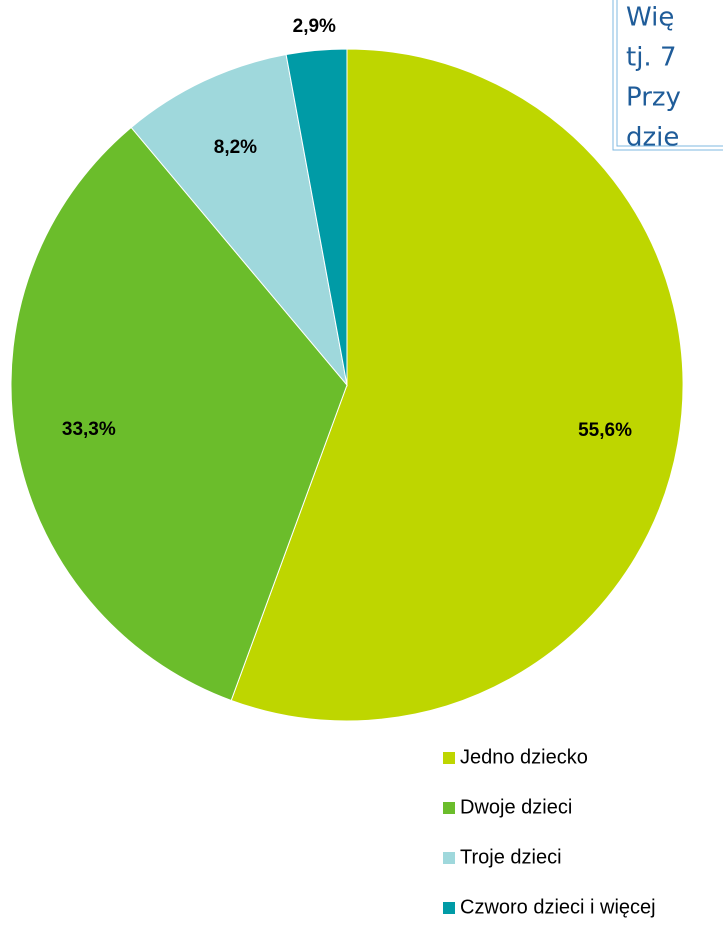 The width and height of the screenshot is (723, 928). Describe the element at coordinates (653, 98) in the screenshot. I see `annotation-line: Przy` at that location.